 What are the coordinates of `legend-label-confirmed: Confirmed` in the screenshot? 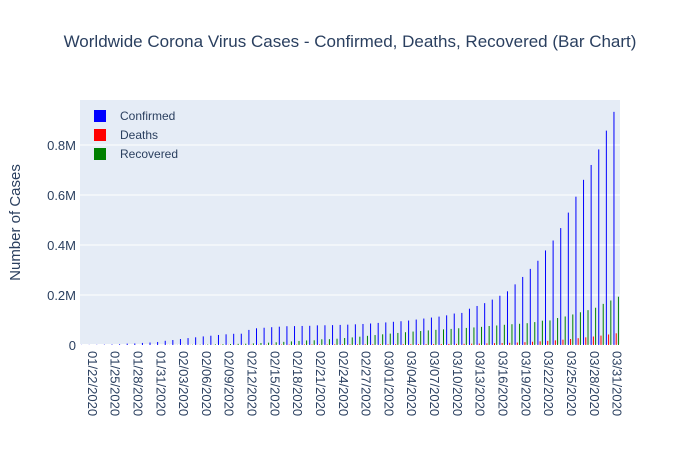 It's located at (147, 116).